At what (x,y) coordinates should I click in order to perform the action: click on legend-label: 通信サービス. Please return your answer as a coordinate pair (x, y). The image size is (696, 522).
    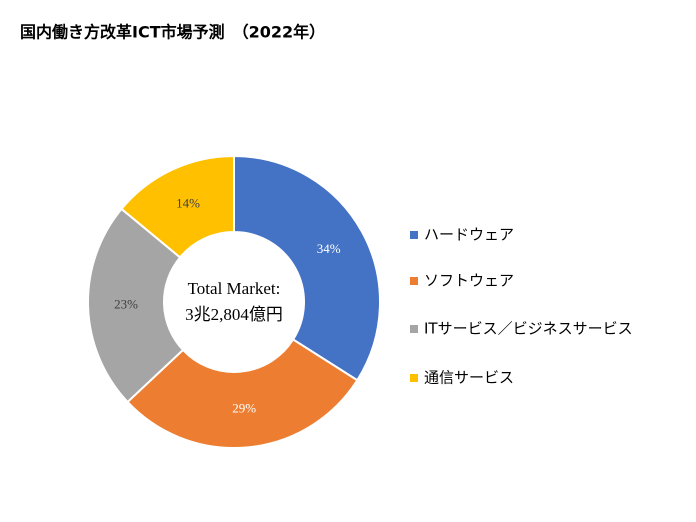
    Looking at the image, I should click on (469, 378).